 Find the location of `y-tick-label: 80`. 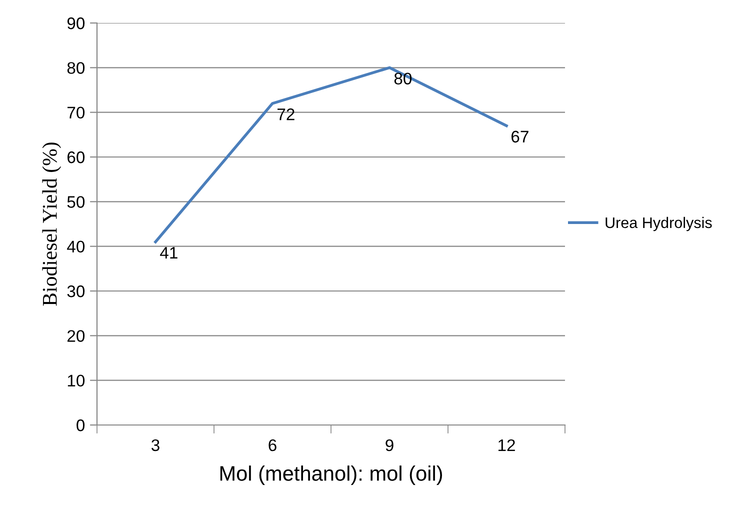

y-tick-label: 80 is located at coordinates (76, 68).